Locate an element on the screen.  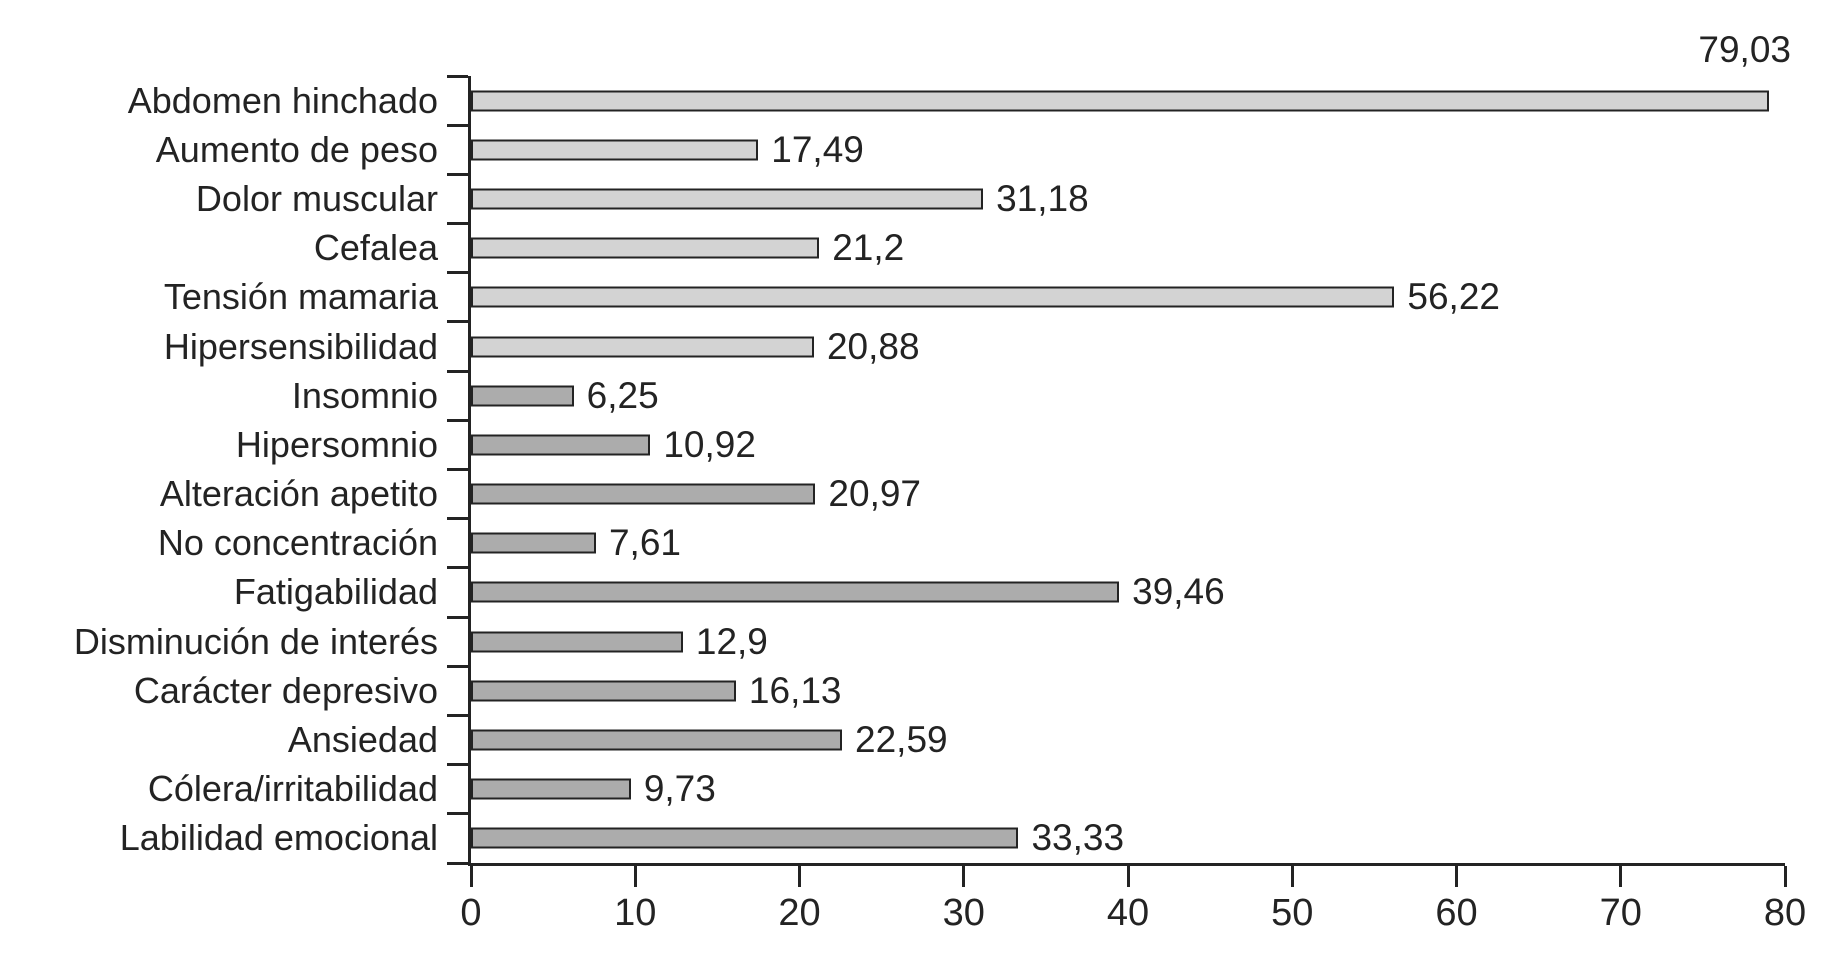
x-axis-tick: 70 is located at coordinates (1621, 900).